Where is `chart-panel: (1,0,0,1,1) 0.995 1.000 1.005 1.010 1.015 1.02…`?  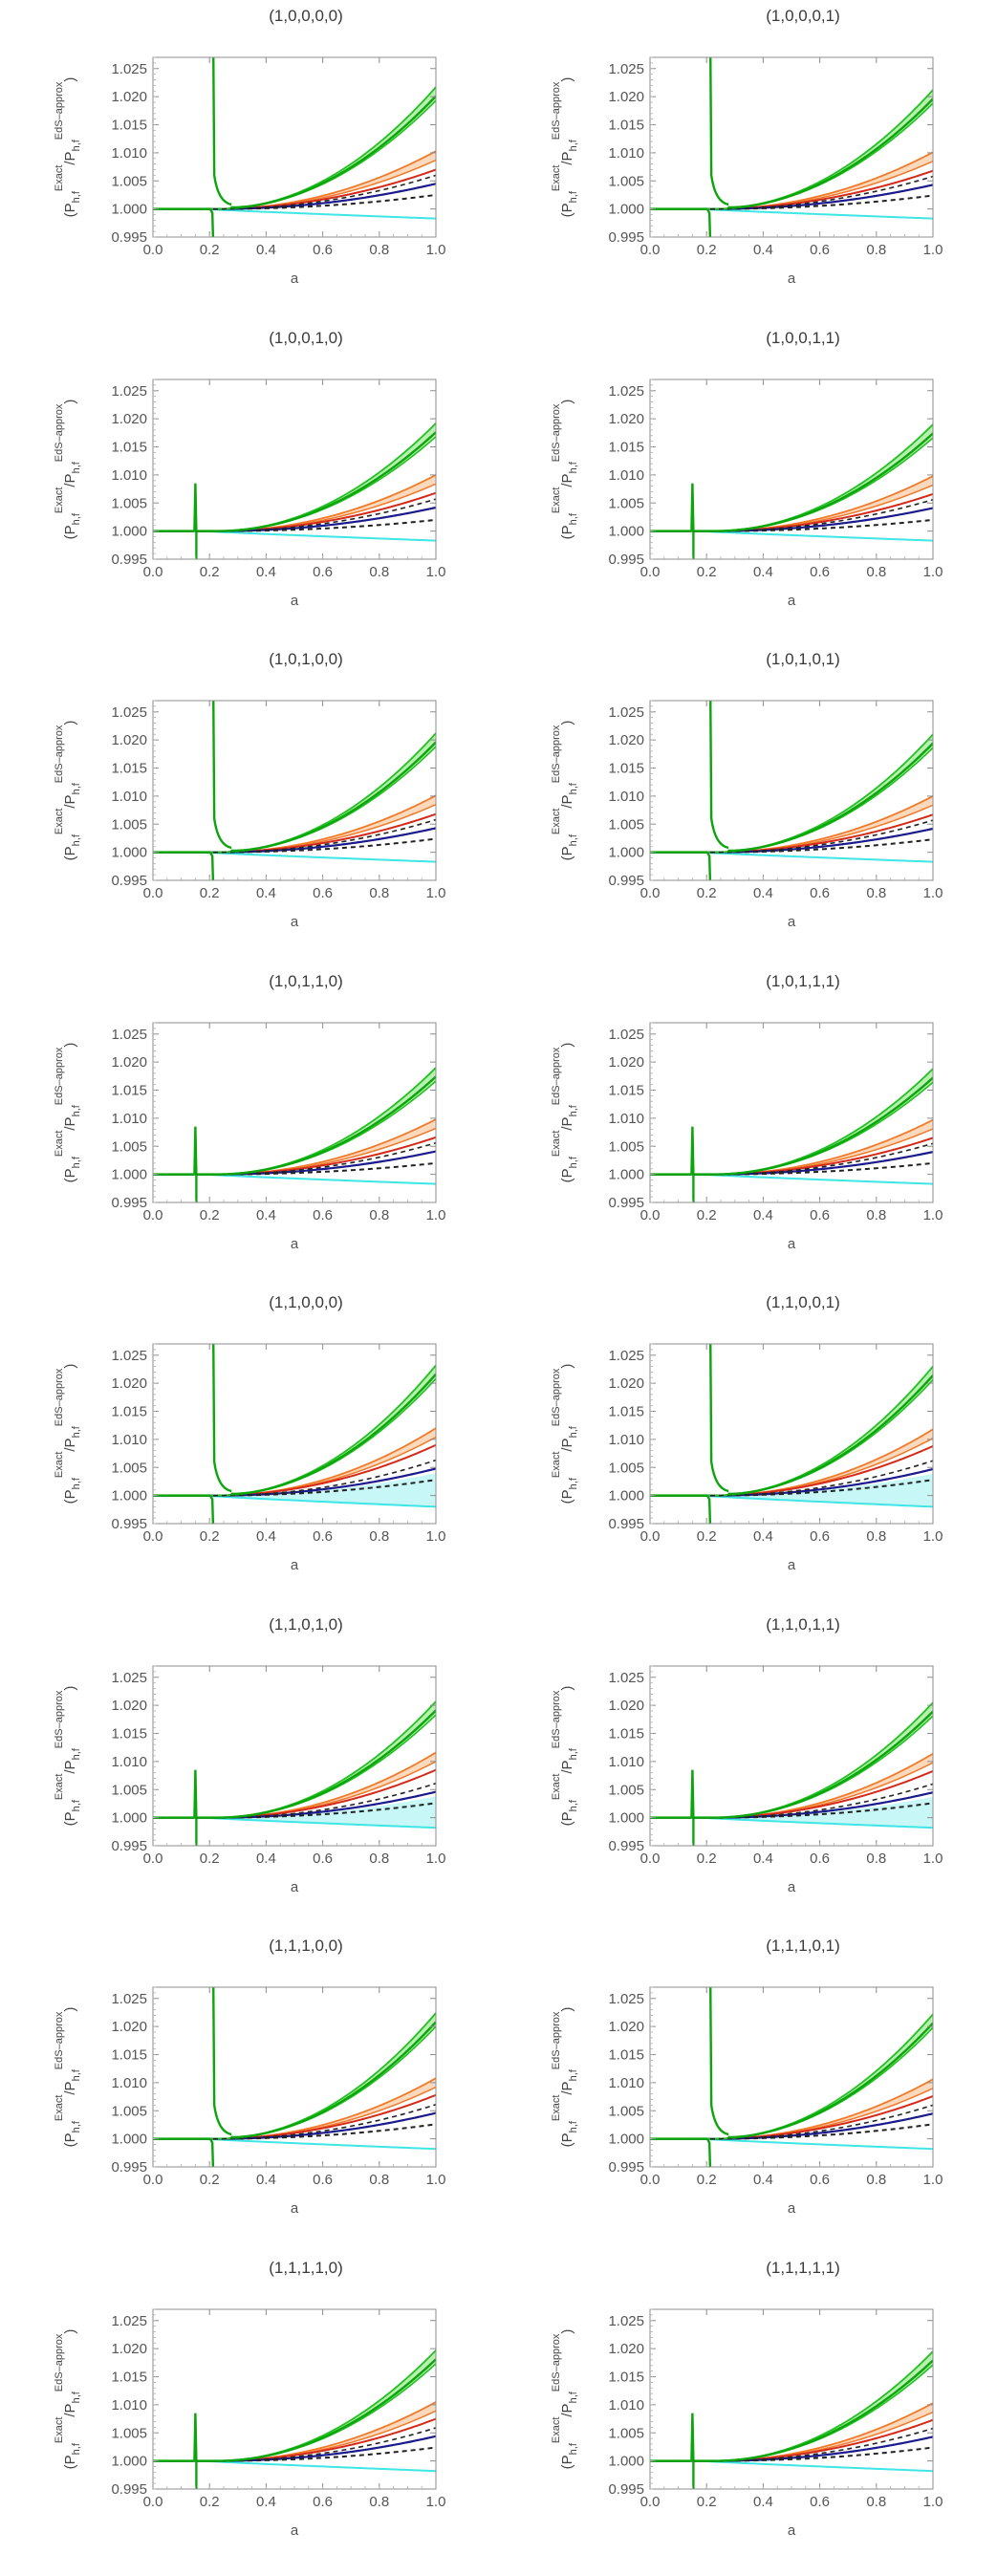
chart-panel: (1,0,0,1,1) 0.995 1.000 1.005 1.010 1.015 1.02… is located at coordinates (746, 483).